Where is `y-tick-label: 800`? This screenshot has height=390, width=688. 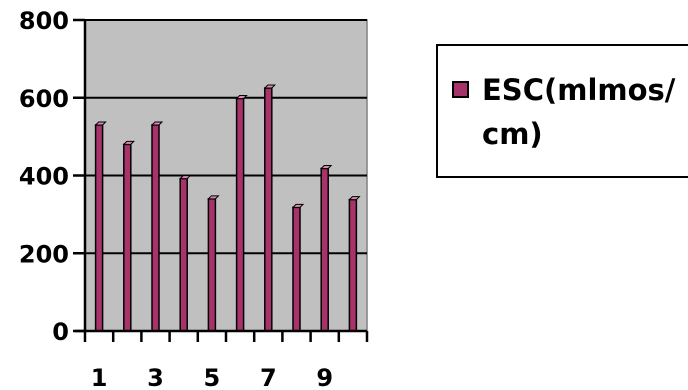 y-tick-label: 800 is located at coordinates (44, 21).